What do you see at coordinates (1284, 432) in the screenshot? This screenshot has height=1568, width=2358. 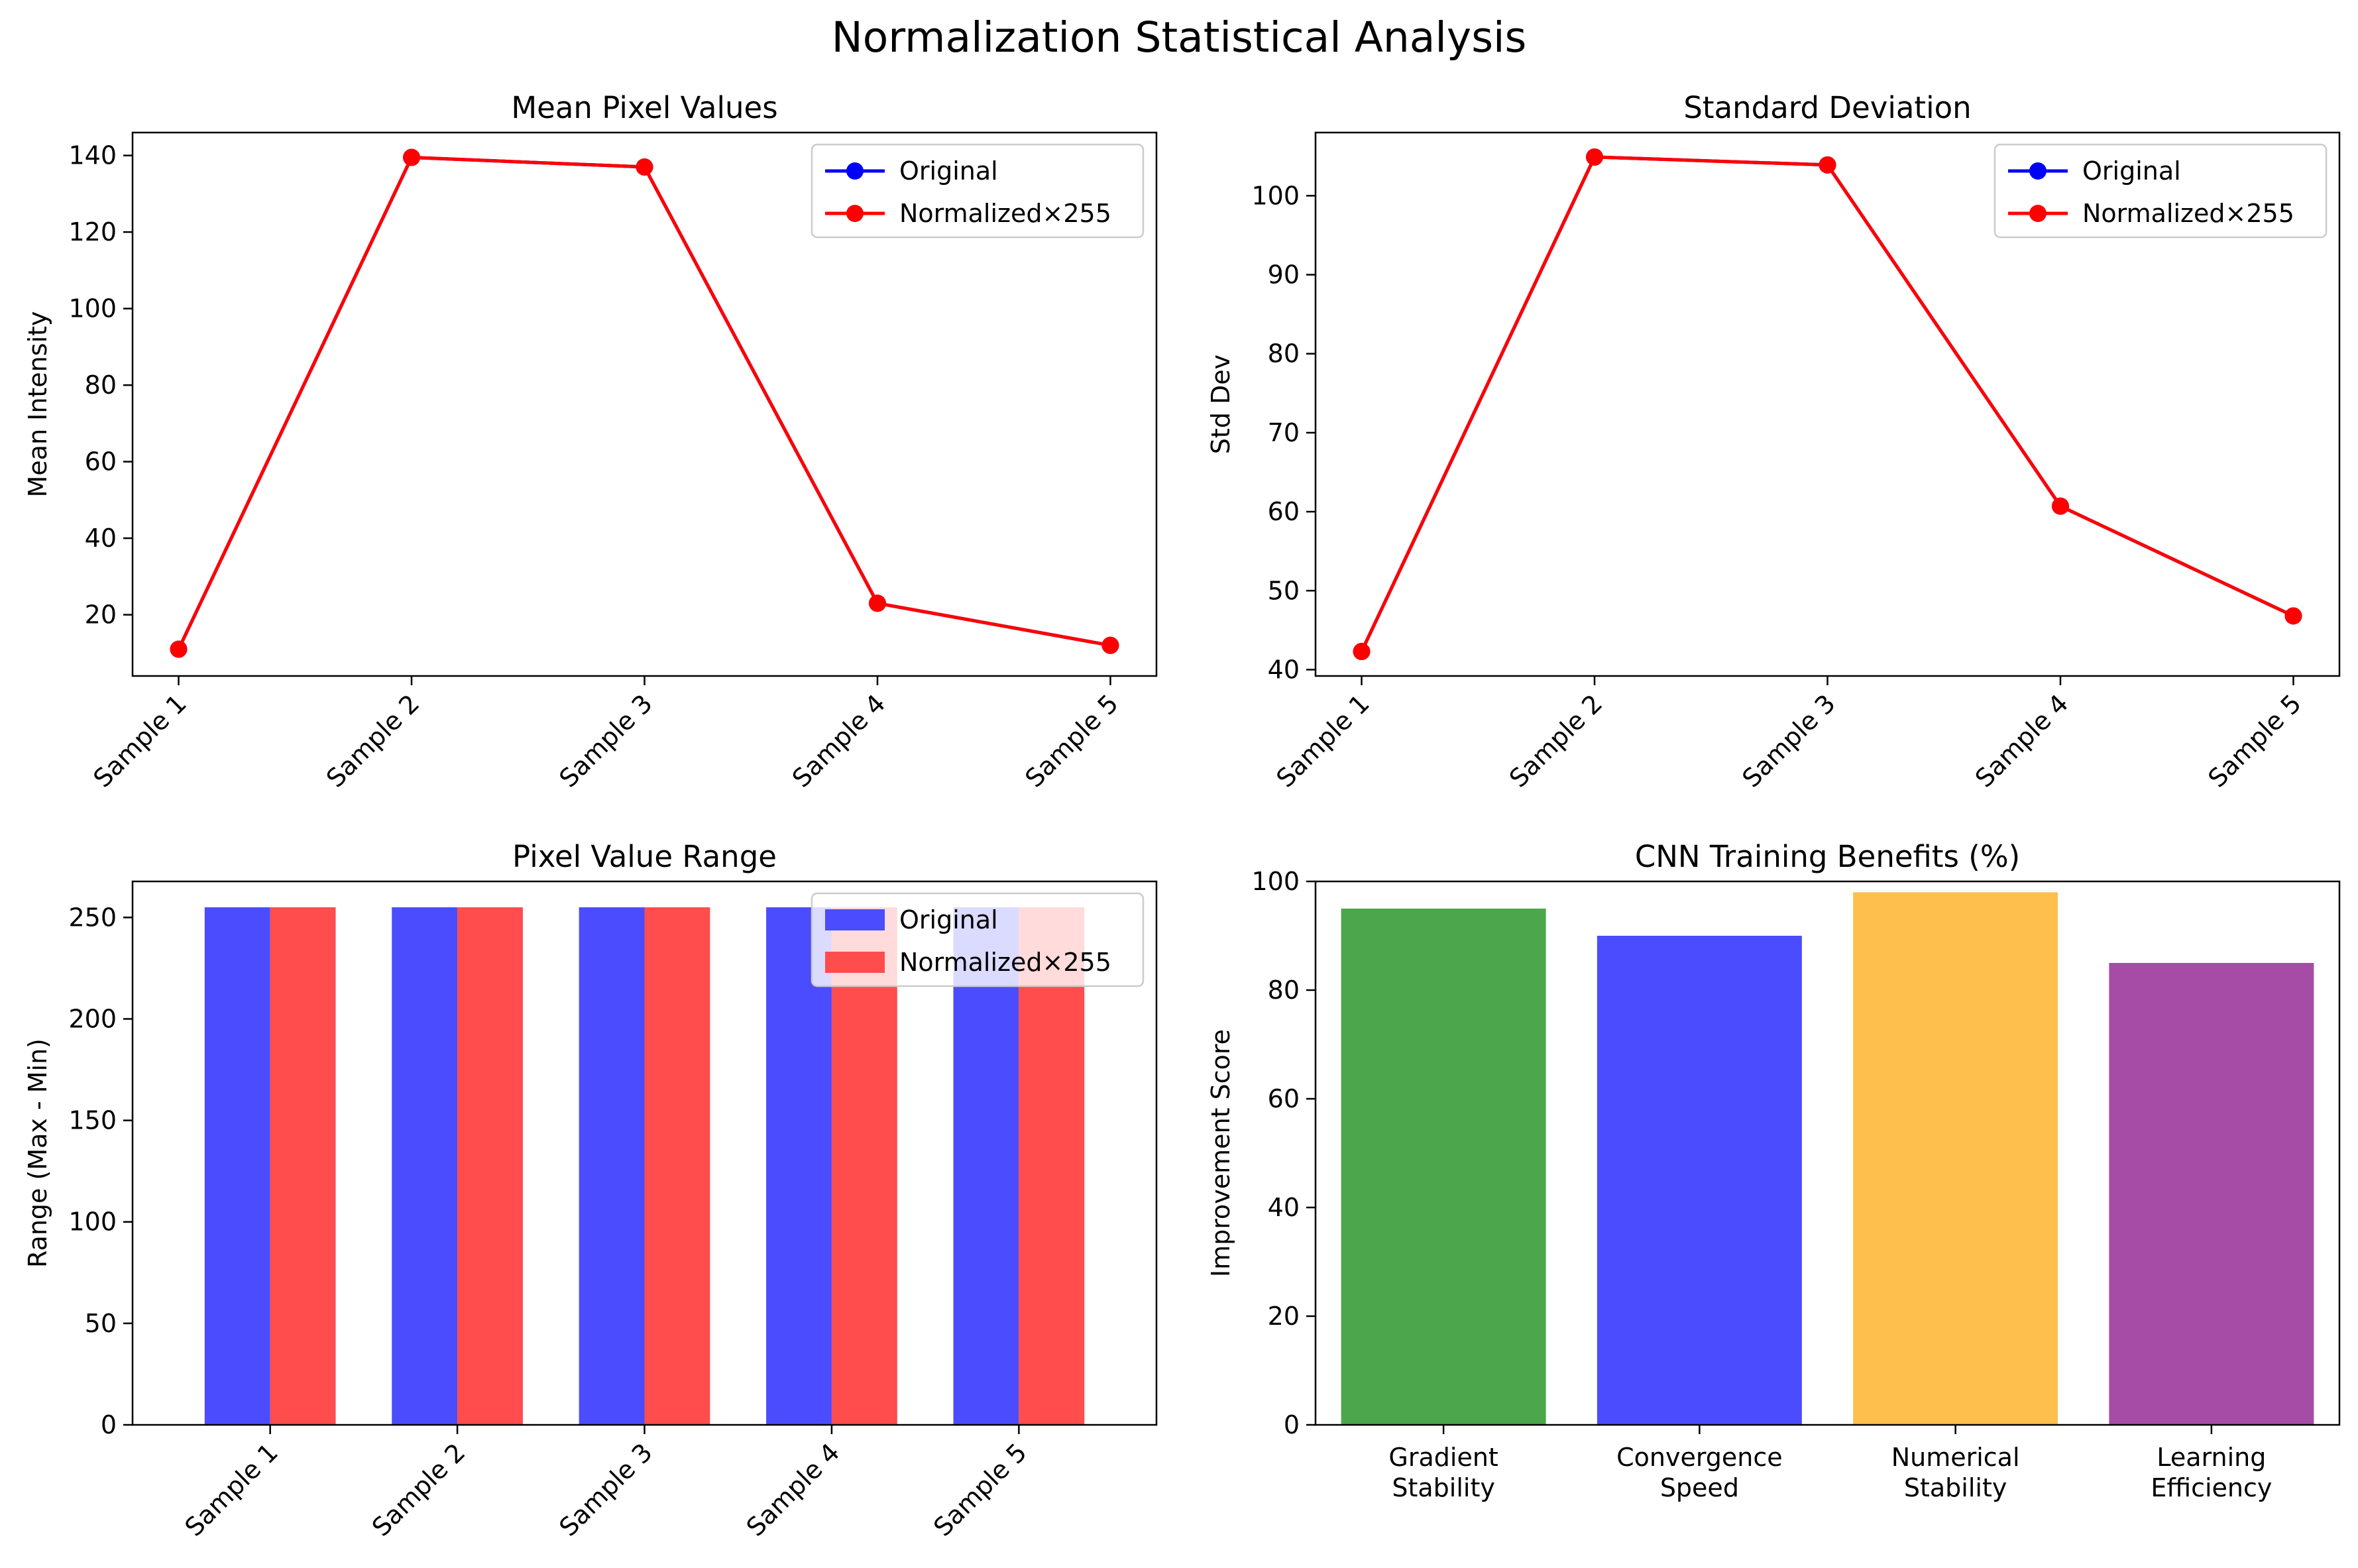 I see `y-tick-label: 70` at bounding box center [1284, 432].